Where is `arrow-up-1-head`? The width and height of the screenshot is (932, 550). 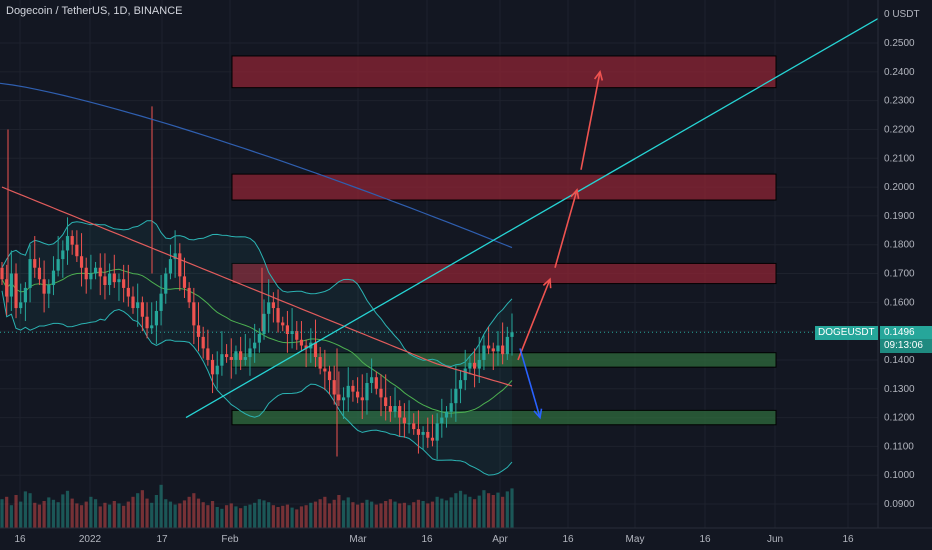
arrow-up-1-head is located at coordinates (547, 283).